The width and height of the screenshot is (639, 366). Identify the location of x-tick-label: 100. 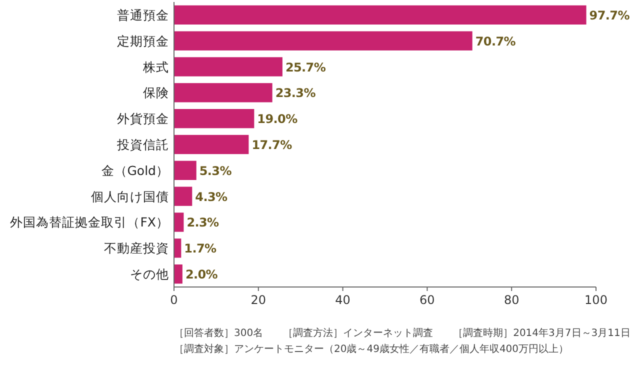
(596, 300).